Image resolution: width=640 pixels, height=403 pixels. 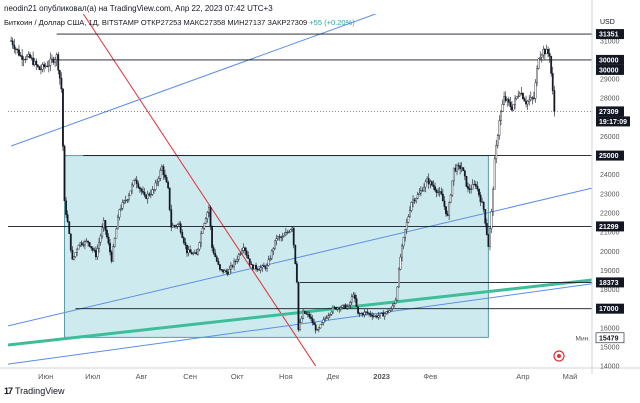 What do you see at coordinates (610, 252) in the screenshot?
I see `y-tick-label: 20000` at bounding box center [610, 252].